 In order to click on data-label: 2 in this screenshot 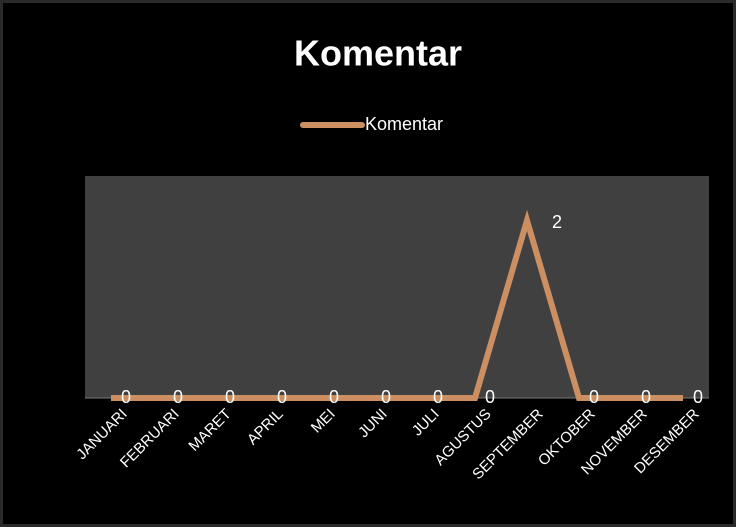, I will do `click(557, 222)`.